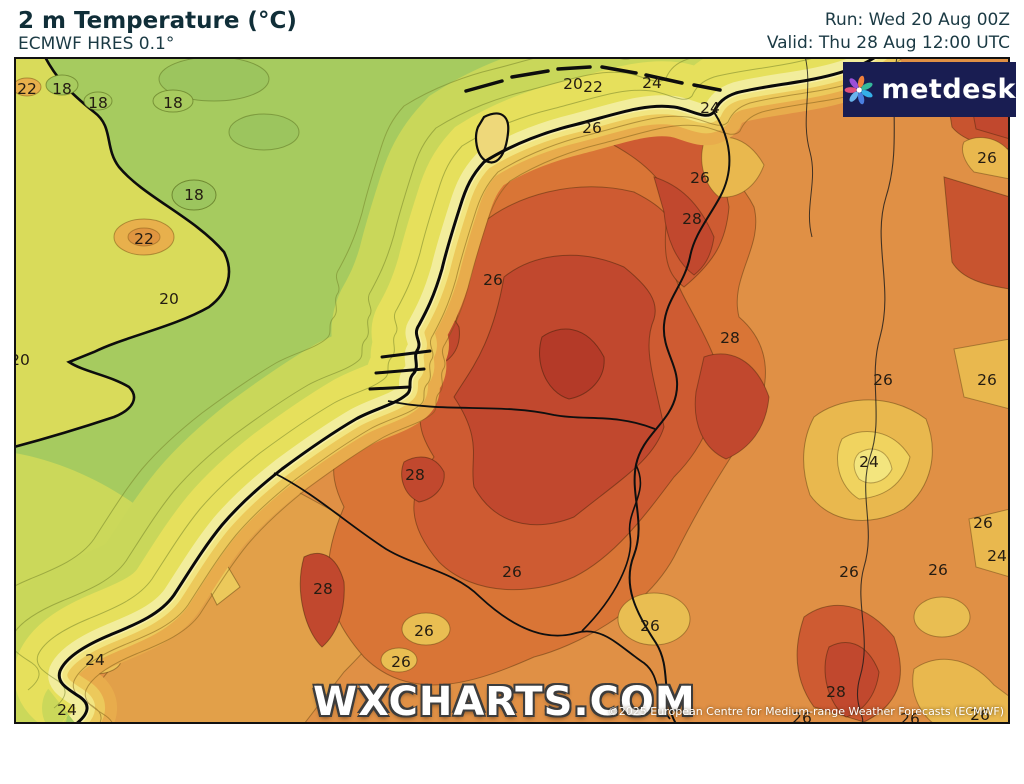 The width and height of the screenshot is (1024, 784). I want to click on metdesk-logo: metdesk, so click(929, 89).